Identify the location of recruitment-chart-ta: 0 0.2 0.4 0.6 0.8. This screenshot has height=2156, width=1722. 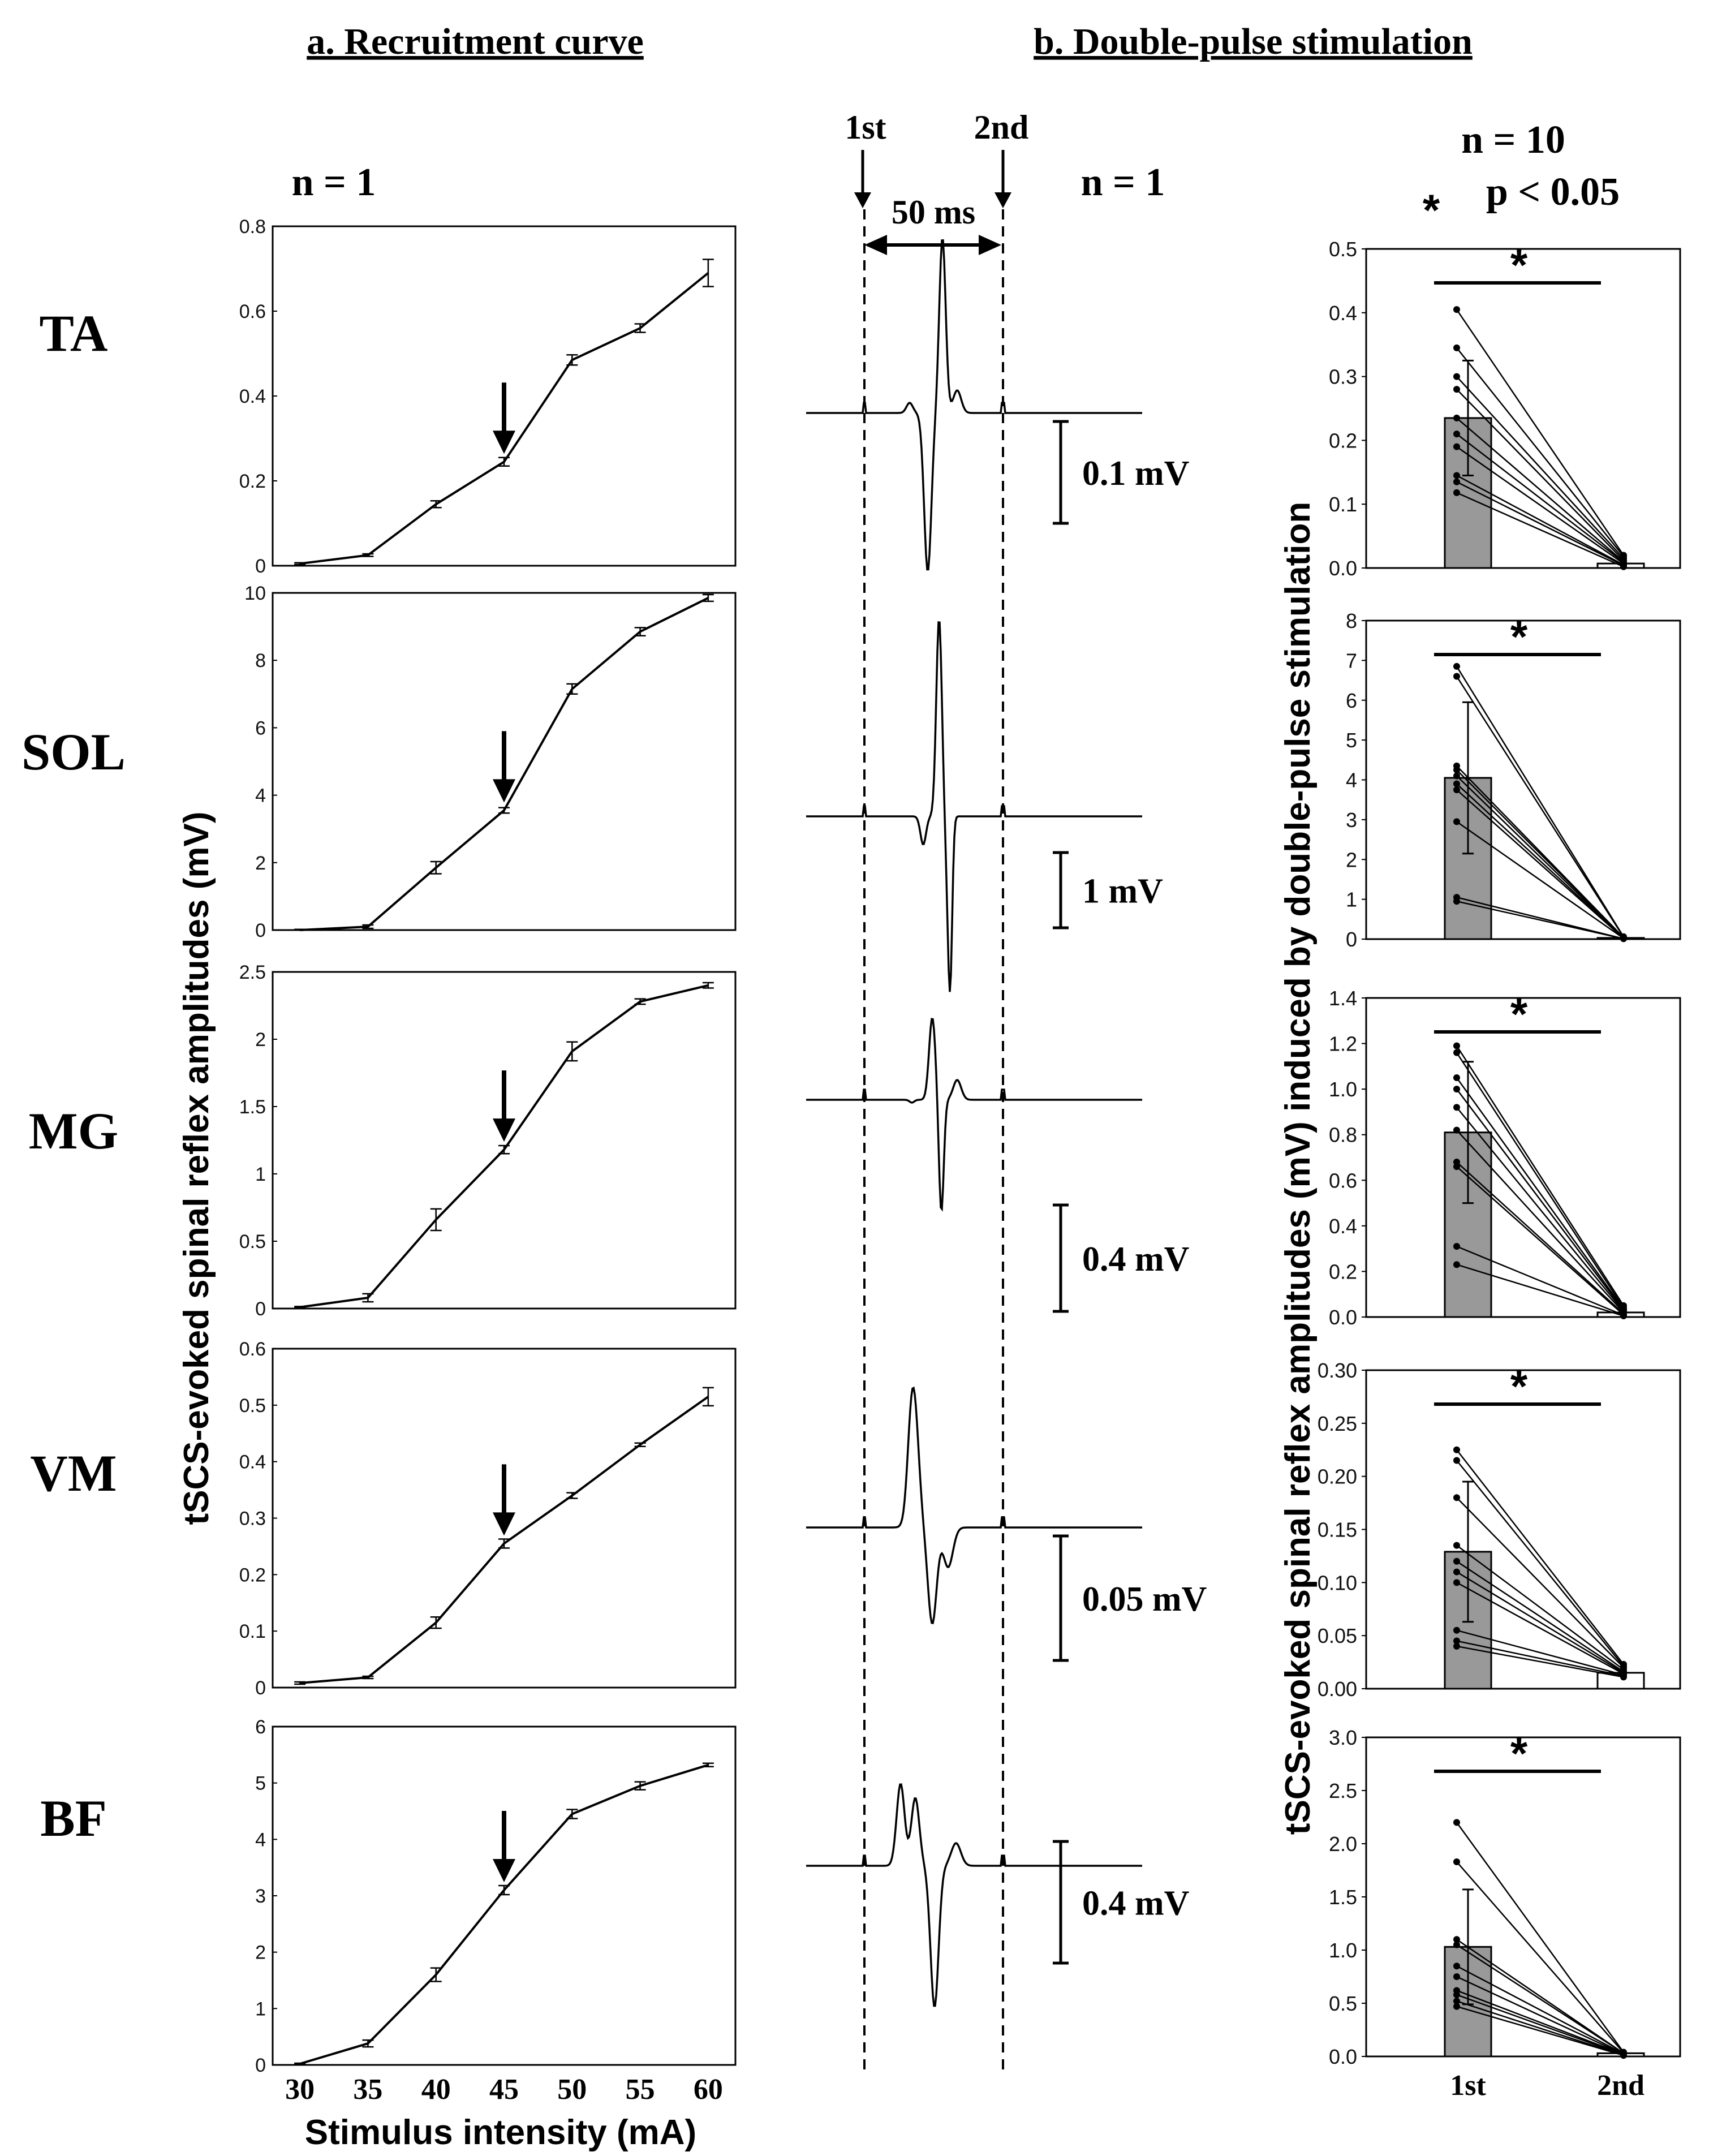
(488, 396).